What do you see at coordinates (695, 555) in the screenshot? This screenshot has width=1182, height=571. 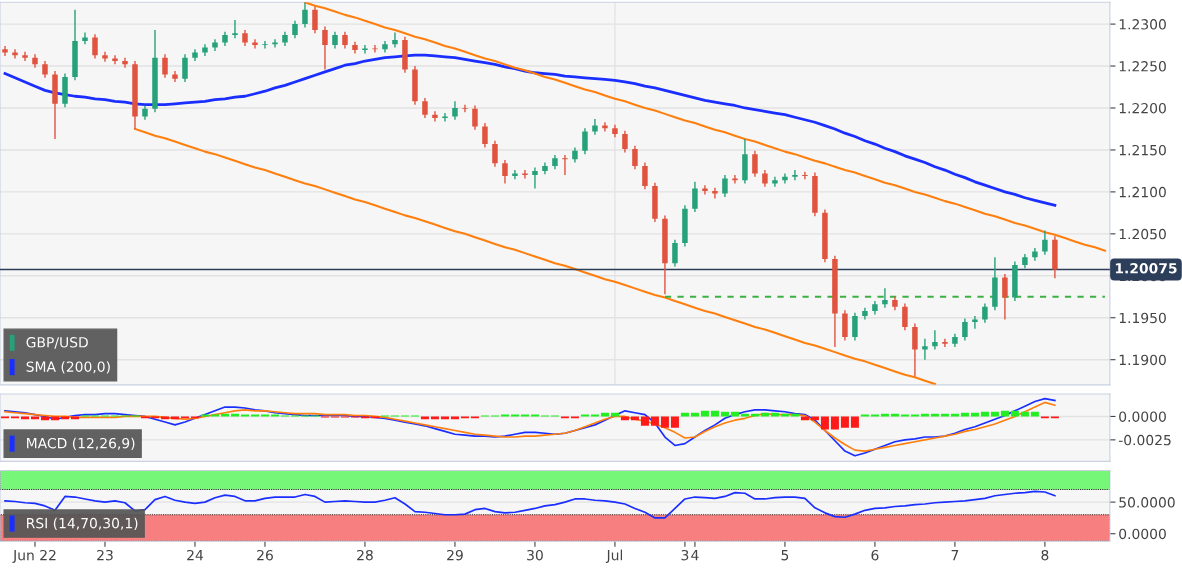 I see `x-tick-label: 4` at bounding box center [695, 555].